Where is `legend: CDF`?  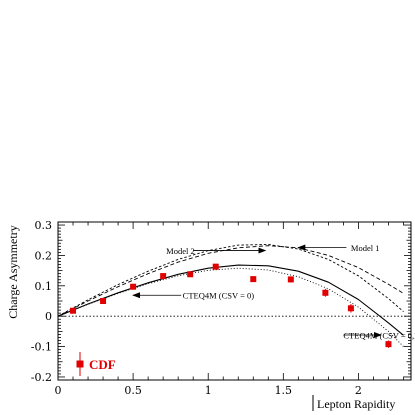
legend: CDF is located at coordinates (96, 364).